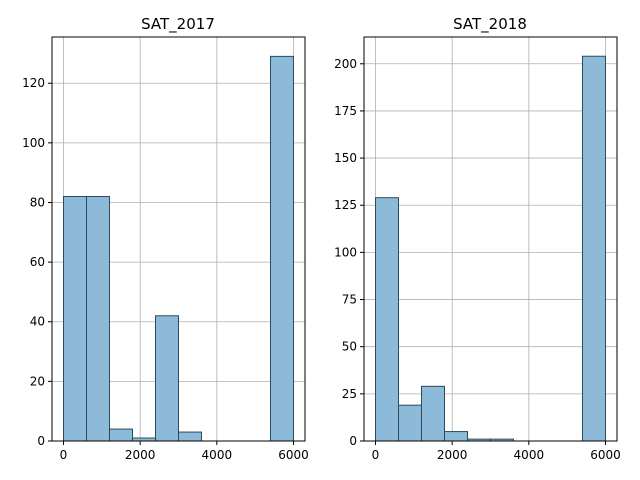 The image size is (640, 480). Describe the element at coordinates (37, 381) in the screenshot. I see `y-tick-label: 20` at that location.